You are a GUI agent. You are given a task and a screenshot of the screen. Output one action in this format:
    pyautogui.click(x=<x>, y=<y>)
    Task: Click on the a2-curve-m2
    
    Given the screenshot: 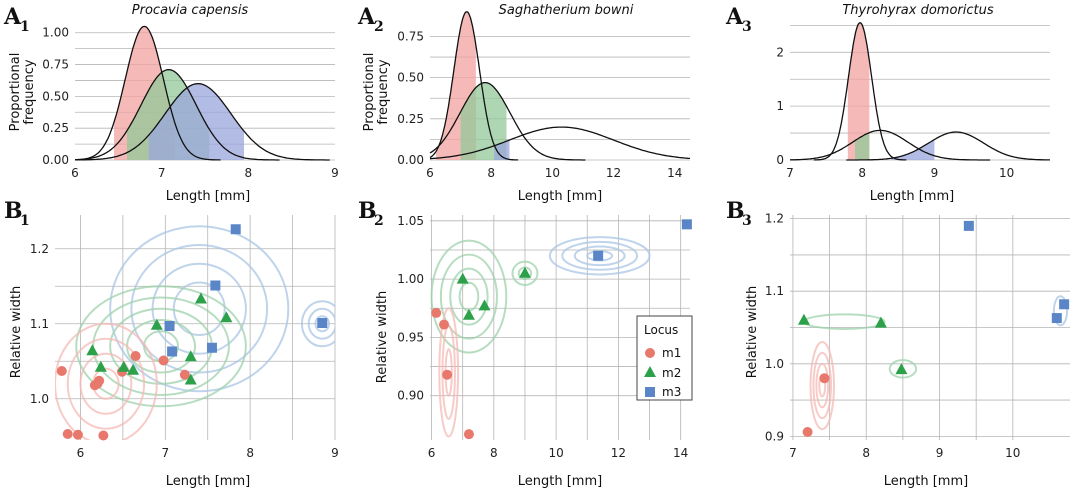 What is the action you would take?
    pyautogui.click(x=507, y=121)
    